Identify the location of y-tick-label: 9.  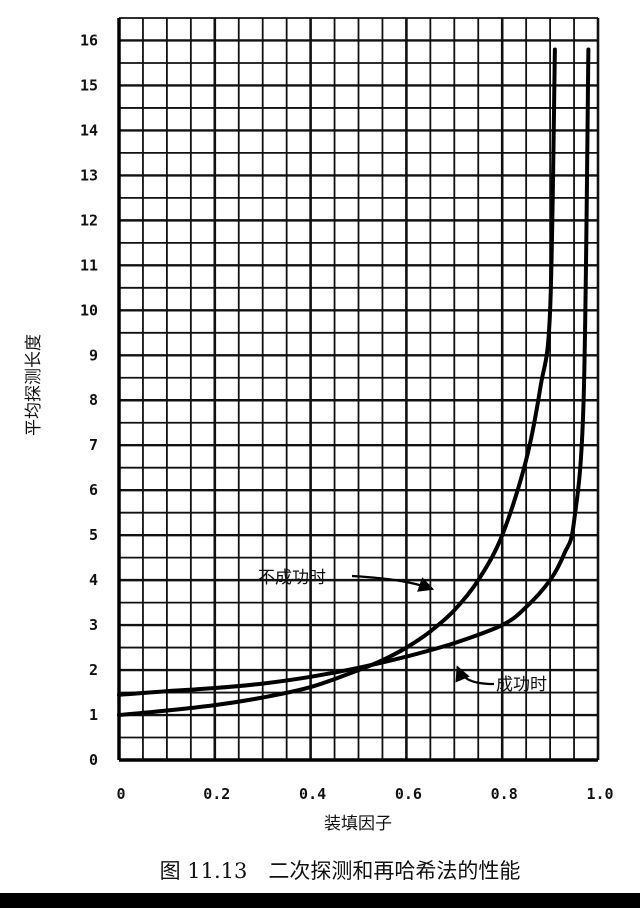
(93, 355).